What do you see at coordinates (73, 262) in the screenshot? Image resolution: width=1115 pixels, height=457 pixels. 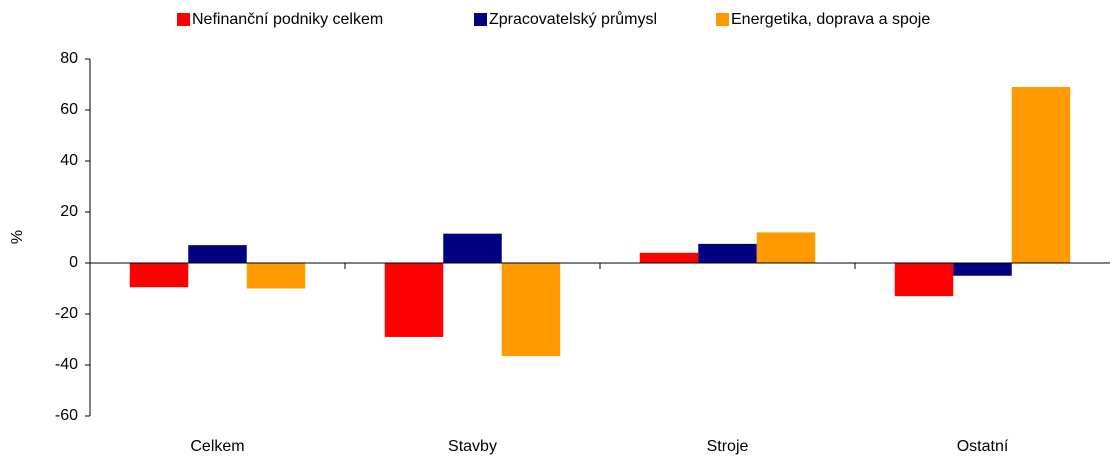 I see `y-tick-label: 0` at bounding box center [73, 262].